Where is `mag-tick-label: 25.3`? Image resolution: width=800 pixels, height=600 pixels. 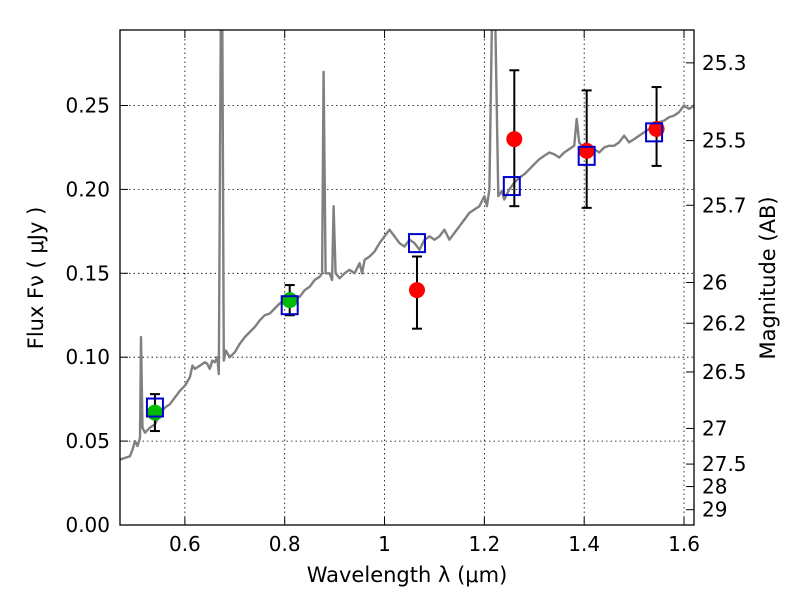
mag-tick-label: 25.3 is located at coordinates (724, 63).